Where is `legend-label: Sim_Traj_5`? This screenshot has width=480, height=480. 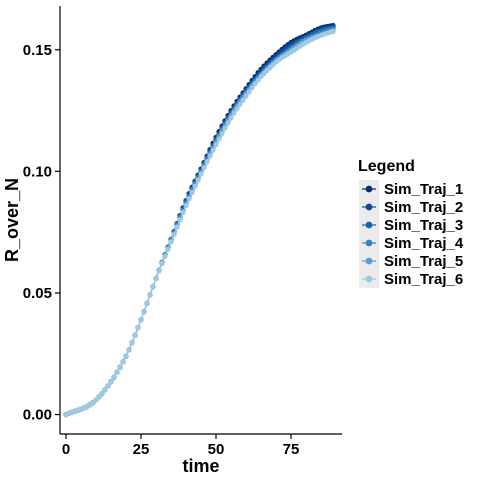 legend-label: Sim_Traj_5 is located at coordinates (423, 261).